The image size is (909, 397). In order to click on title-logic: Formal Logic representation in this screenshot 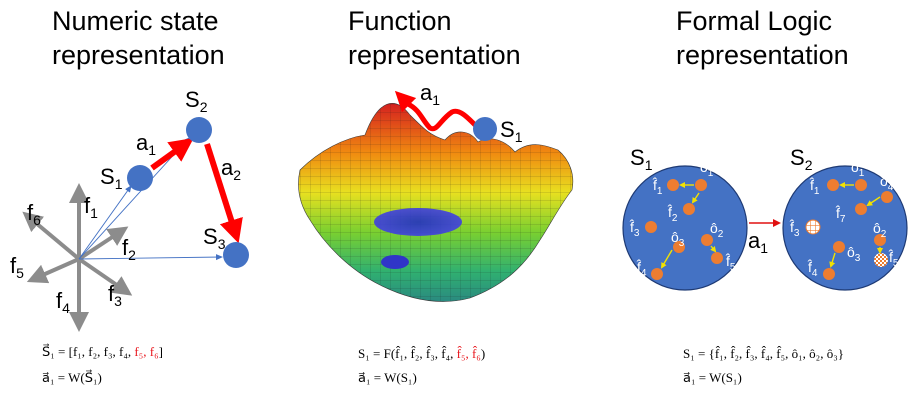, I will do `click(762, 38)`.